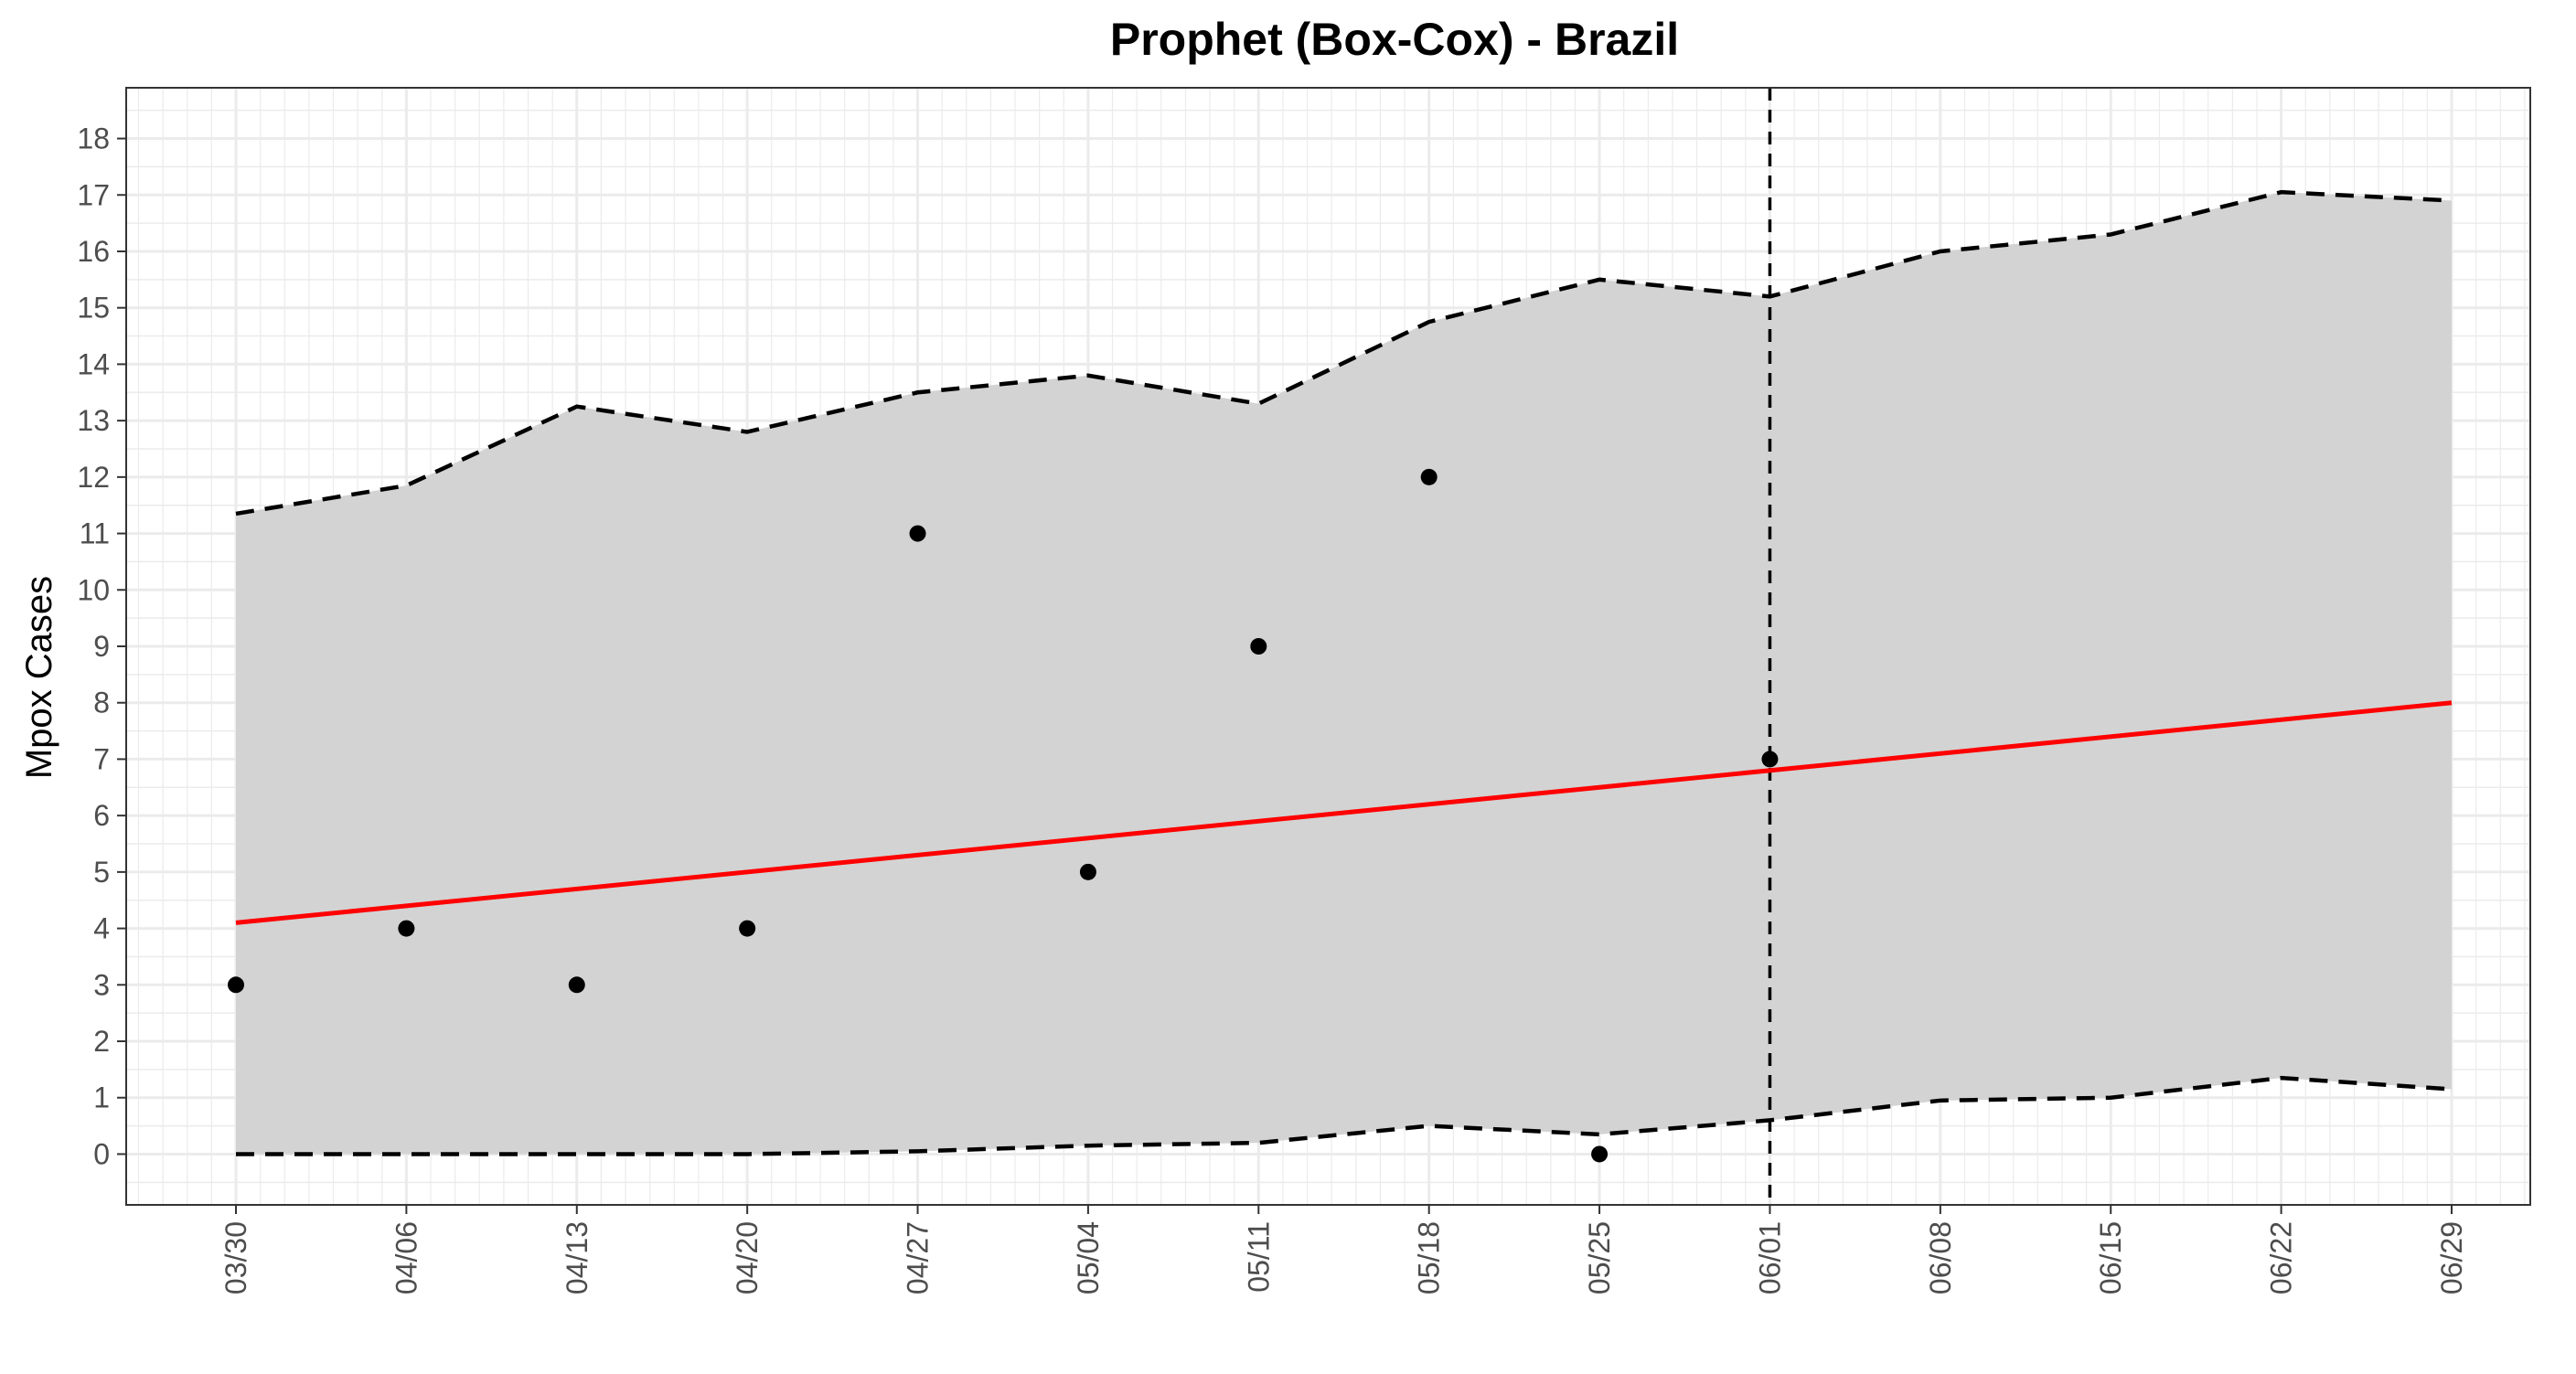 The image size is (2576, 1374). What do you see at coordinates (101, 703) in the screenshot?
I see `y-tick-label: 8` at bounding box center [101, 703].